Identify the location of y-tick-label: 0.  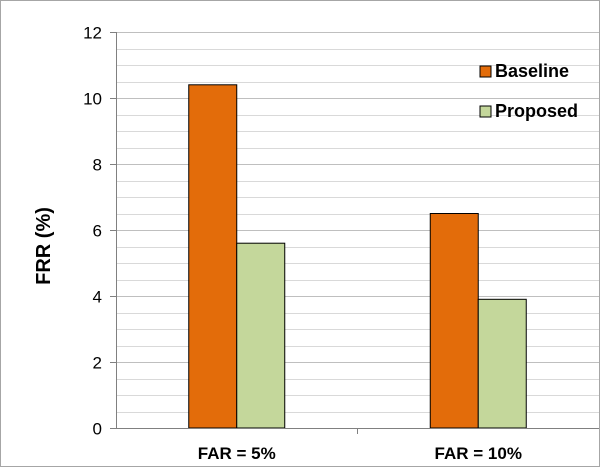
(97, 429).